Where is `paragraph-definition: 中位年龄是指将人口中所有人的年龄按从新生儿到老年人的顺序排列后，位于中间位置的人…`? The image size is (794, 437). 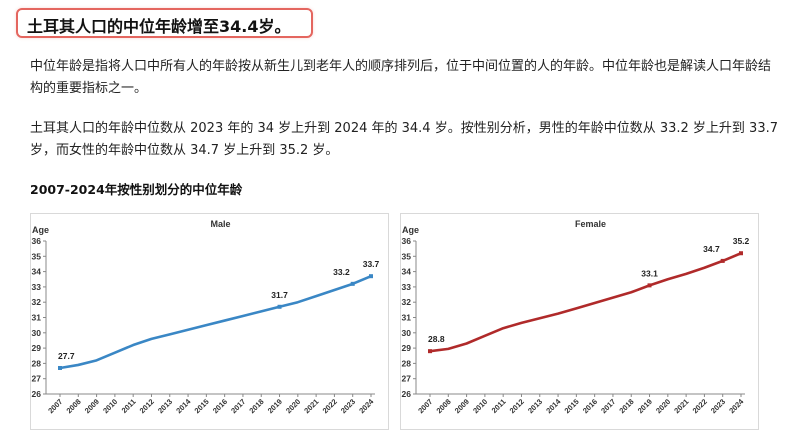
paragraph-definition: 中位年龄是指将人口中所有人的年龄按从新生儿到老年人的顺序排列后，位于中间位置的人… is located at coordinates (401, 77).